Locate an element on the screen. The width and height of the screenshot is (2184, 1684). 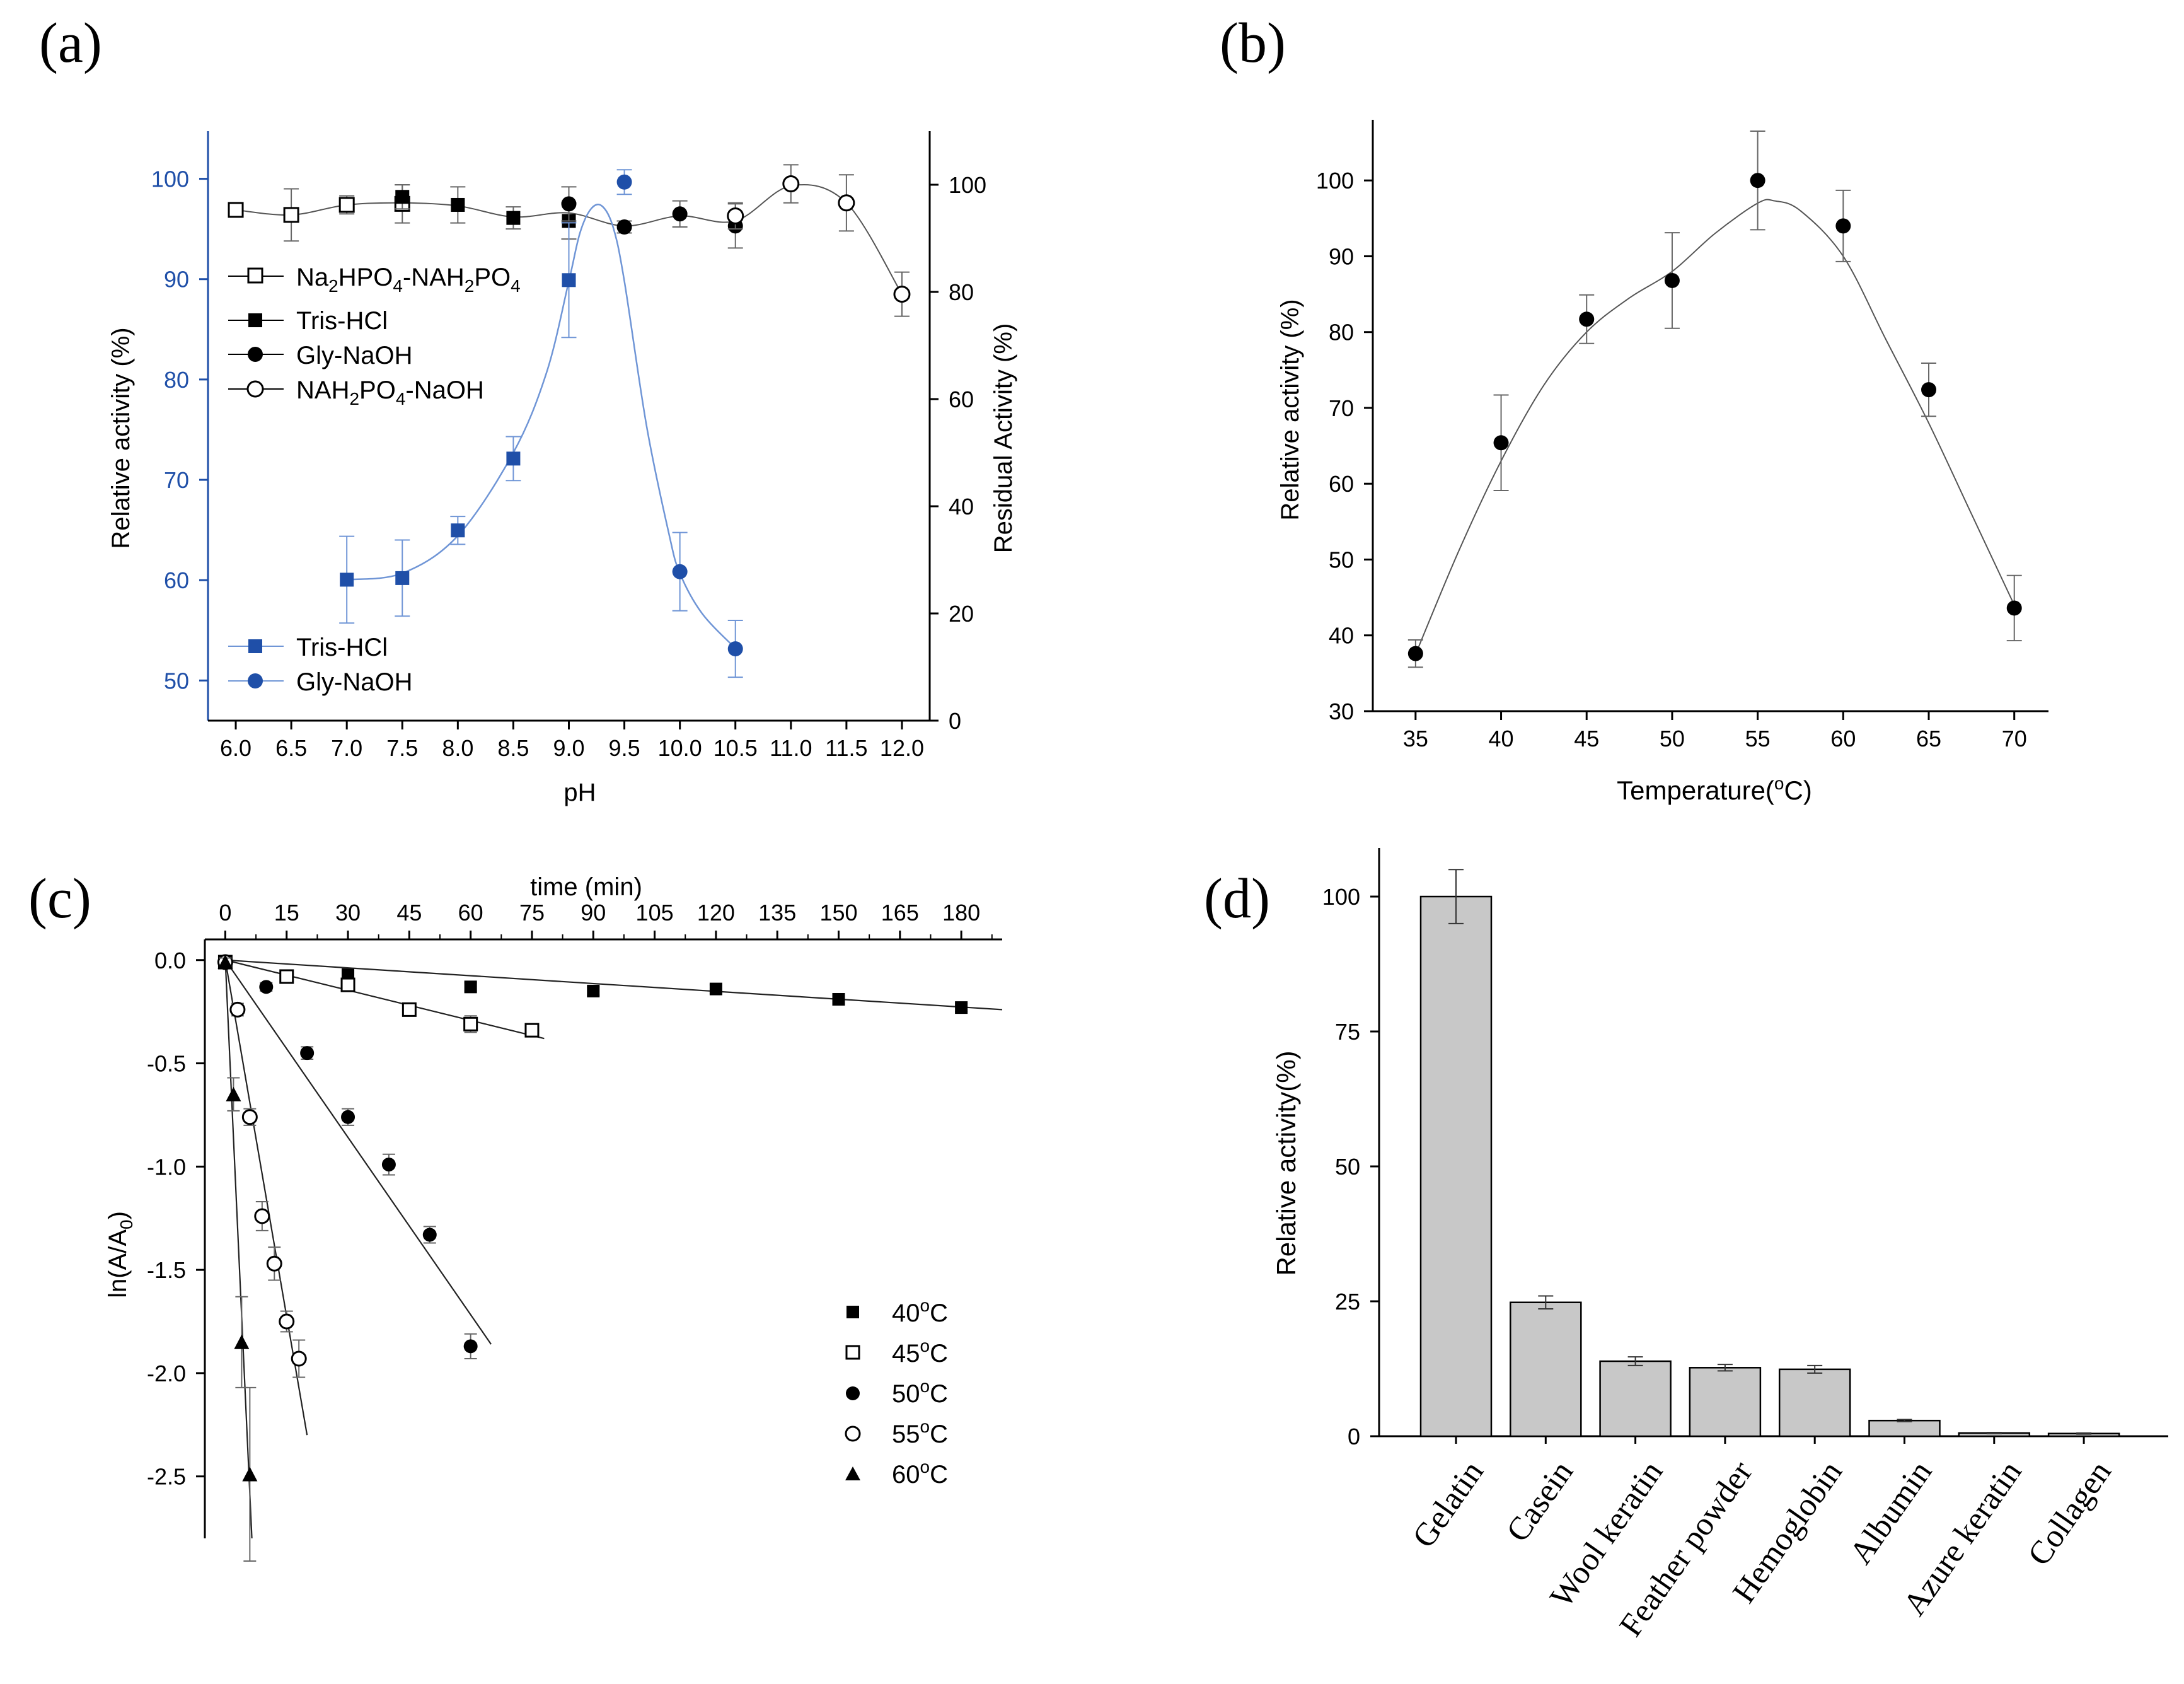
a-xtick-label: 6.5 is located at coordinates (291, 748).